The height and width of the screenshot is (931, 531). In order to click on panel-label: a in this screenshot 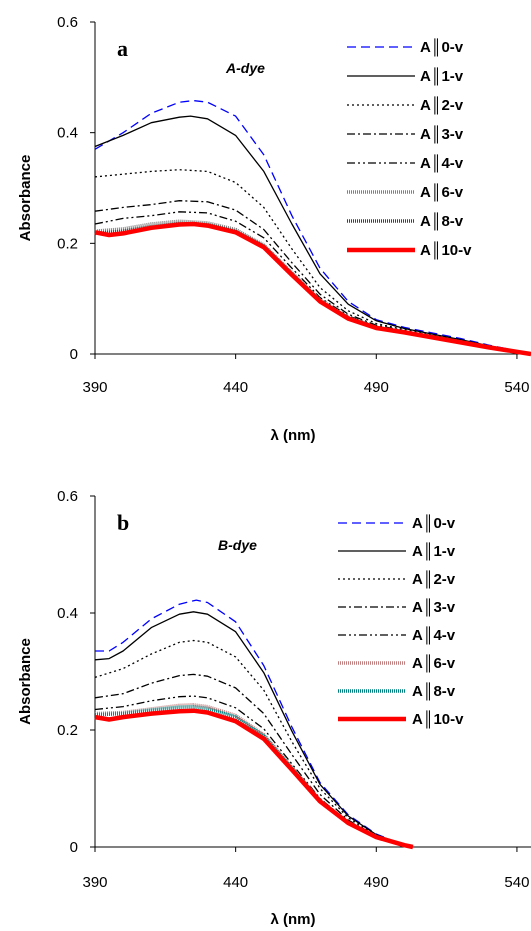, I will do `click(122, 48)`.